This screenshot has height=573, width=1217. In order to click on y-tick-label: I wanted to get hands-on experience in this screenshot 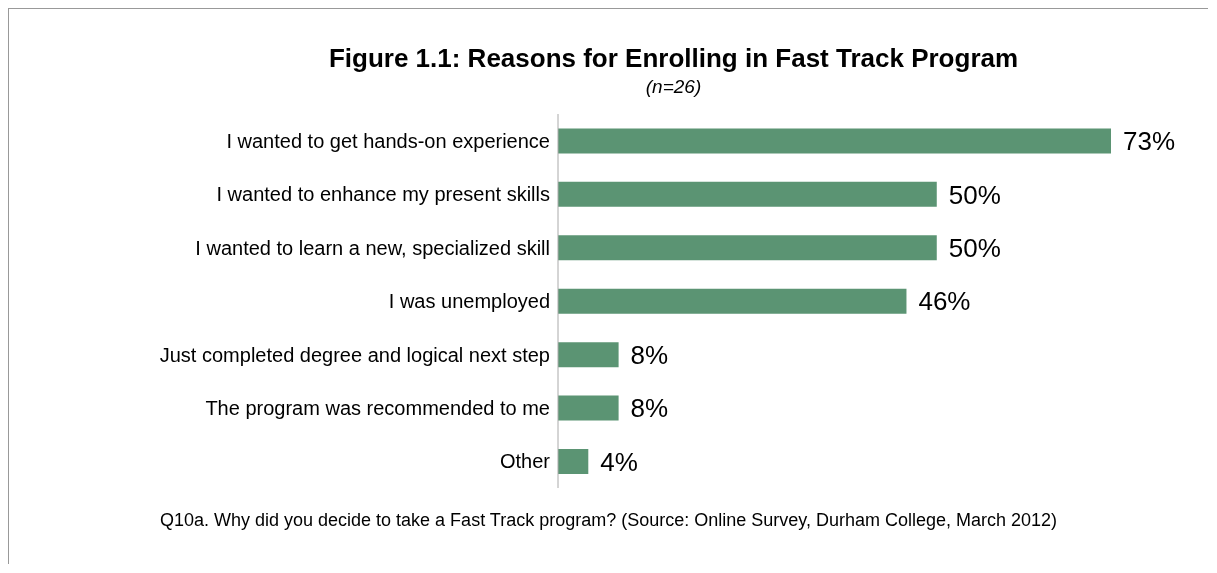, I will do `click(388, 140)`.